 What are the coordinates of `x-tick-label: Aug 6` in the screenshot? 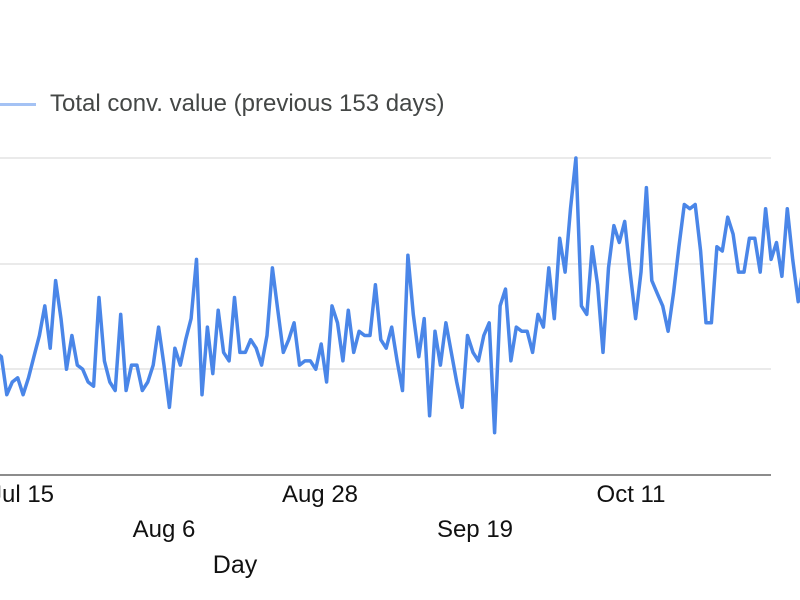 It's located at (164, 529).